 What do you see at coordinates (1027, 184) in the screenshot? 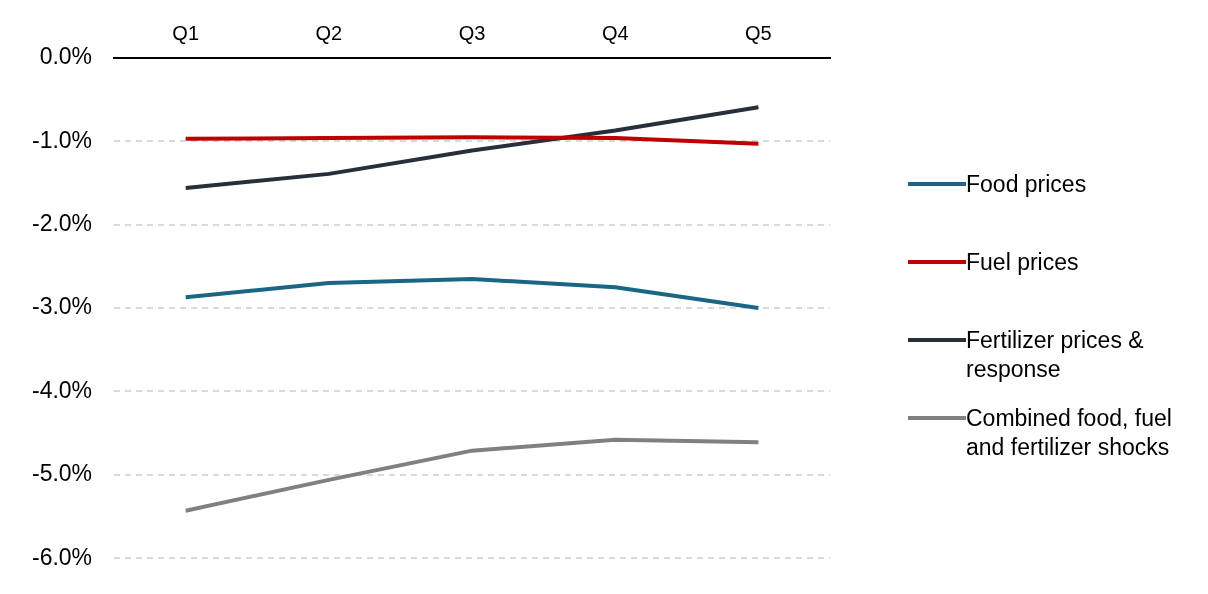
I see `legend-label: Food prices` at bounding box center [1027, 184].